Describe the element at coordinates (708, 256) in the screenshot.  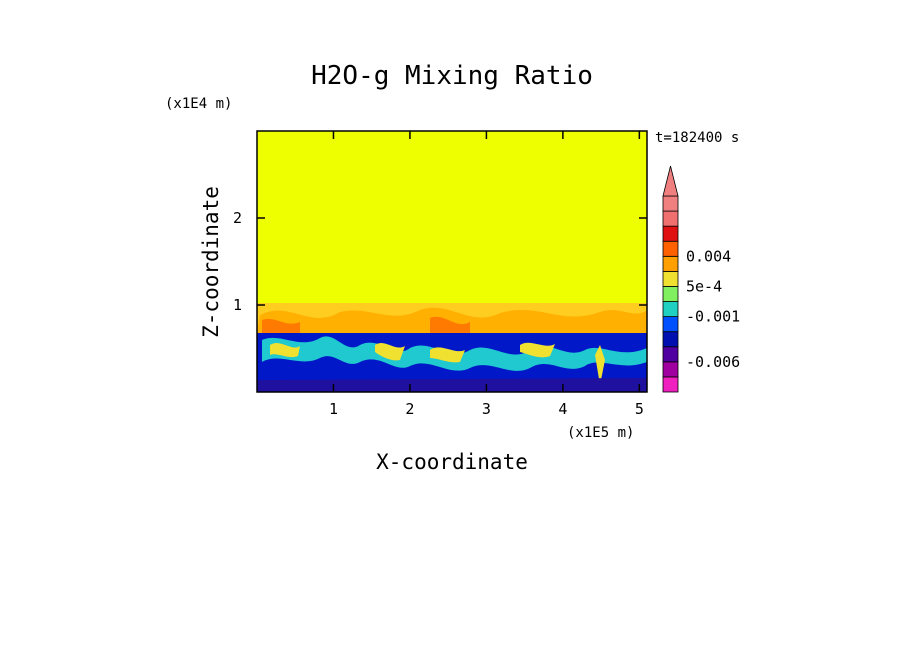
I see `colorbar-label: 0.004` at that location.